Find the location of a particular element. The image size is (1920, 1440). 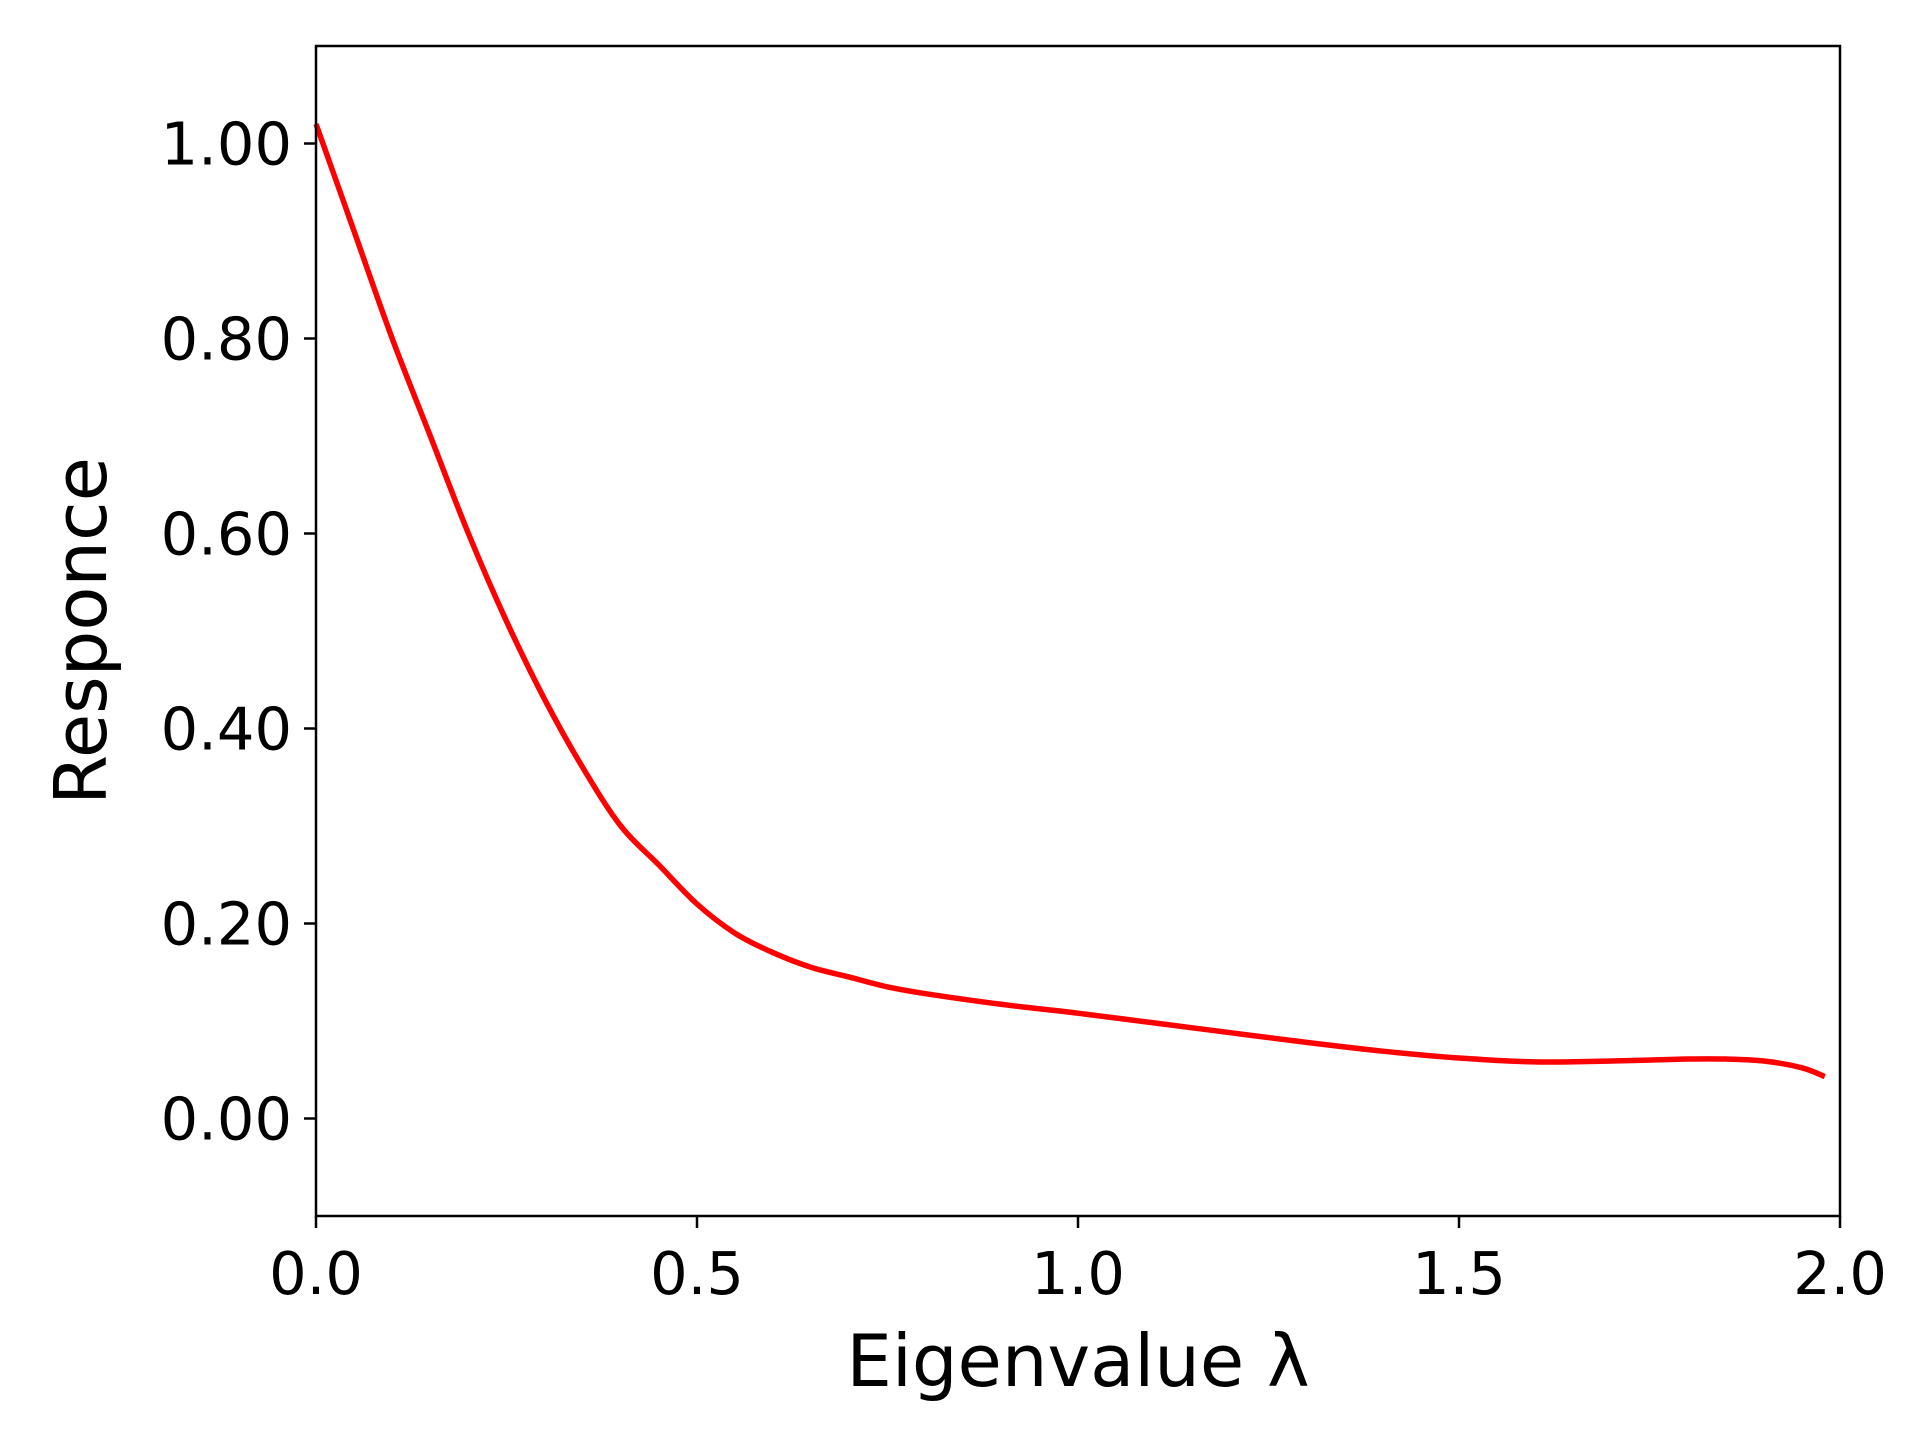

y-tick-label: 0.20 is located at coordinates (226, 924).